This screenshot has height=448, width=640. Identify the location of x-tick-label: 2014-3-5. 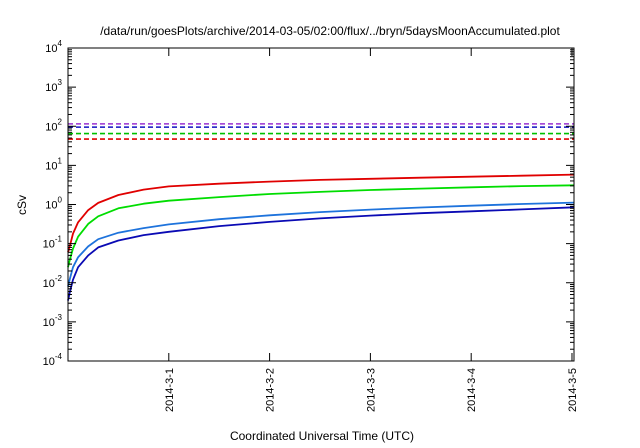
(573, 390).